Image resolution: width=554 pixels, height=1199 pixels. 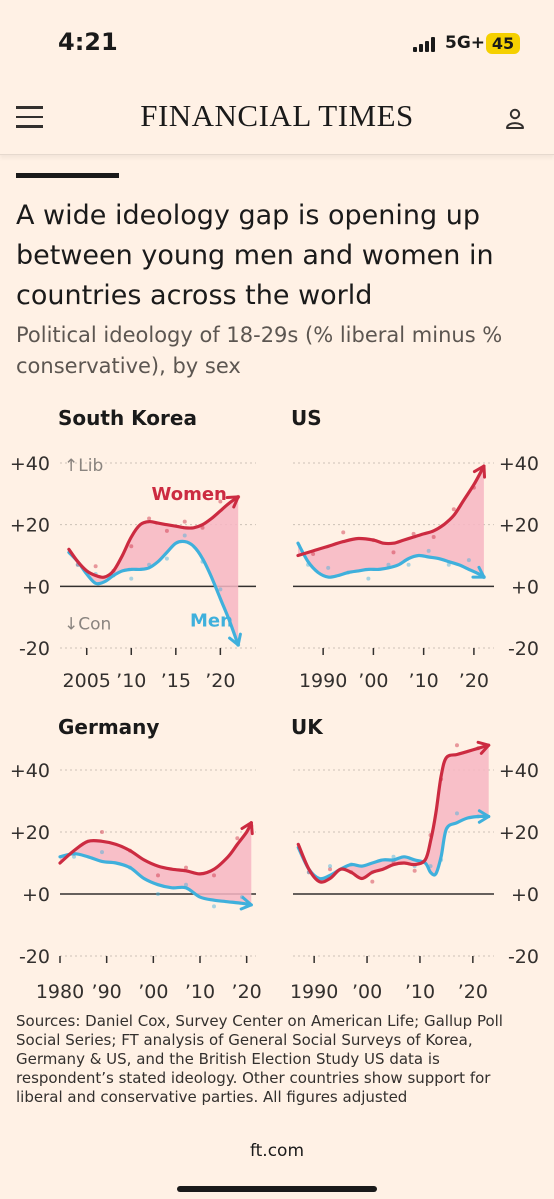 I want to click on x-tick-label: ’15, so click(x=176, y=681).